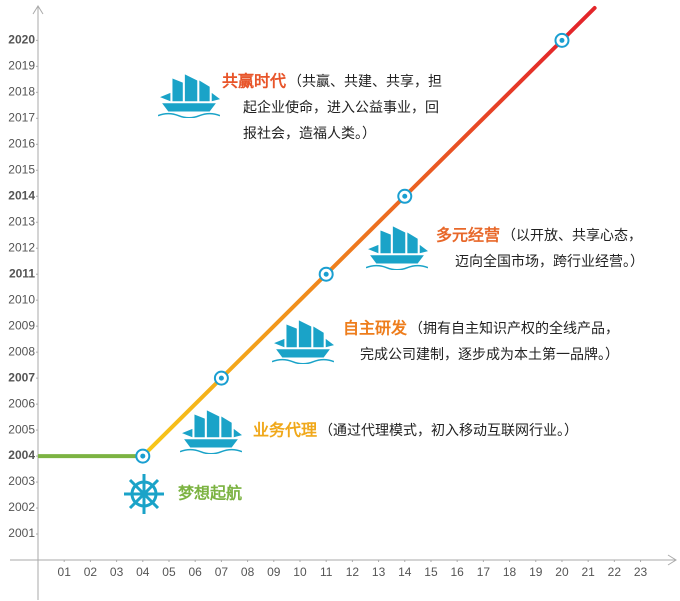 This screenshot has height=601, width=680. What do you see at coordinates (21, 377) in the screenshot?
I see `y-tick-label: 2007` at bounding box center [21, 377].